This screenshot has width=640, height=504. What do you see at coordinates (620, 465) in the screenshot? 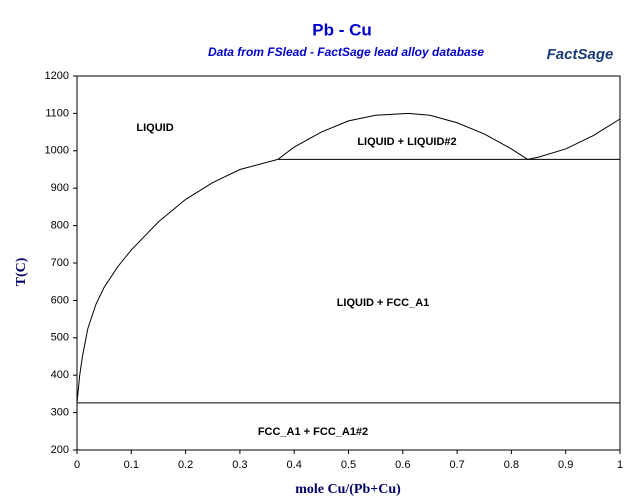
I see `x-tick-label: 1` at bounding box center [620, 465].